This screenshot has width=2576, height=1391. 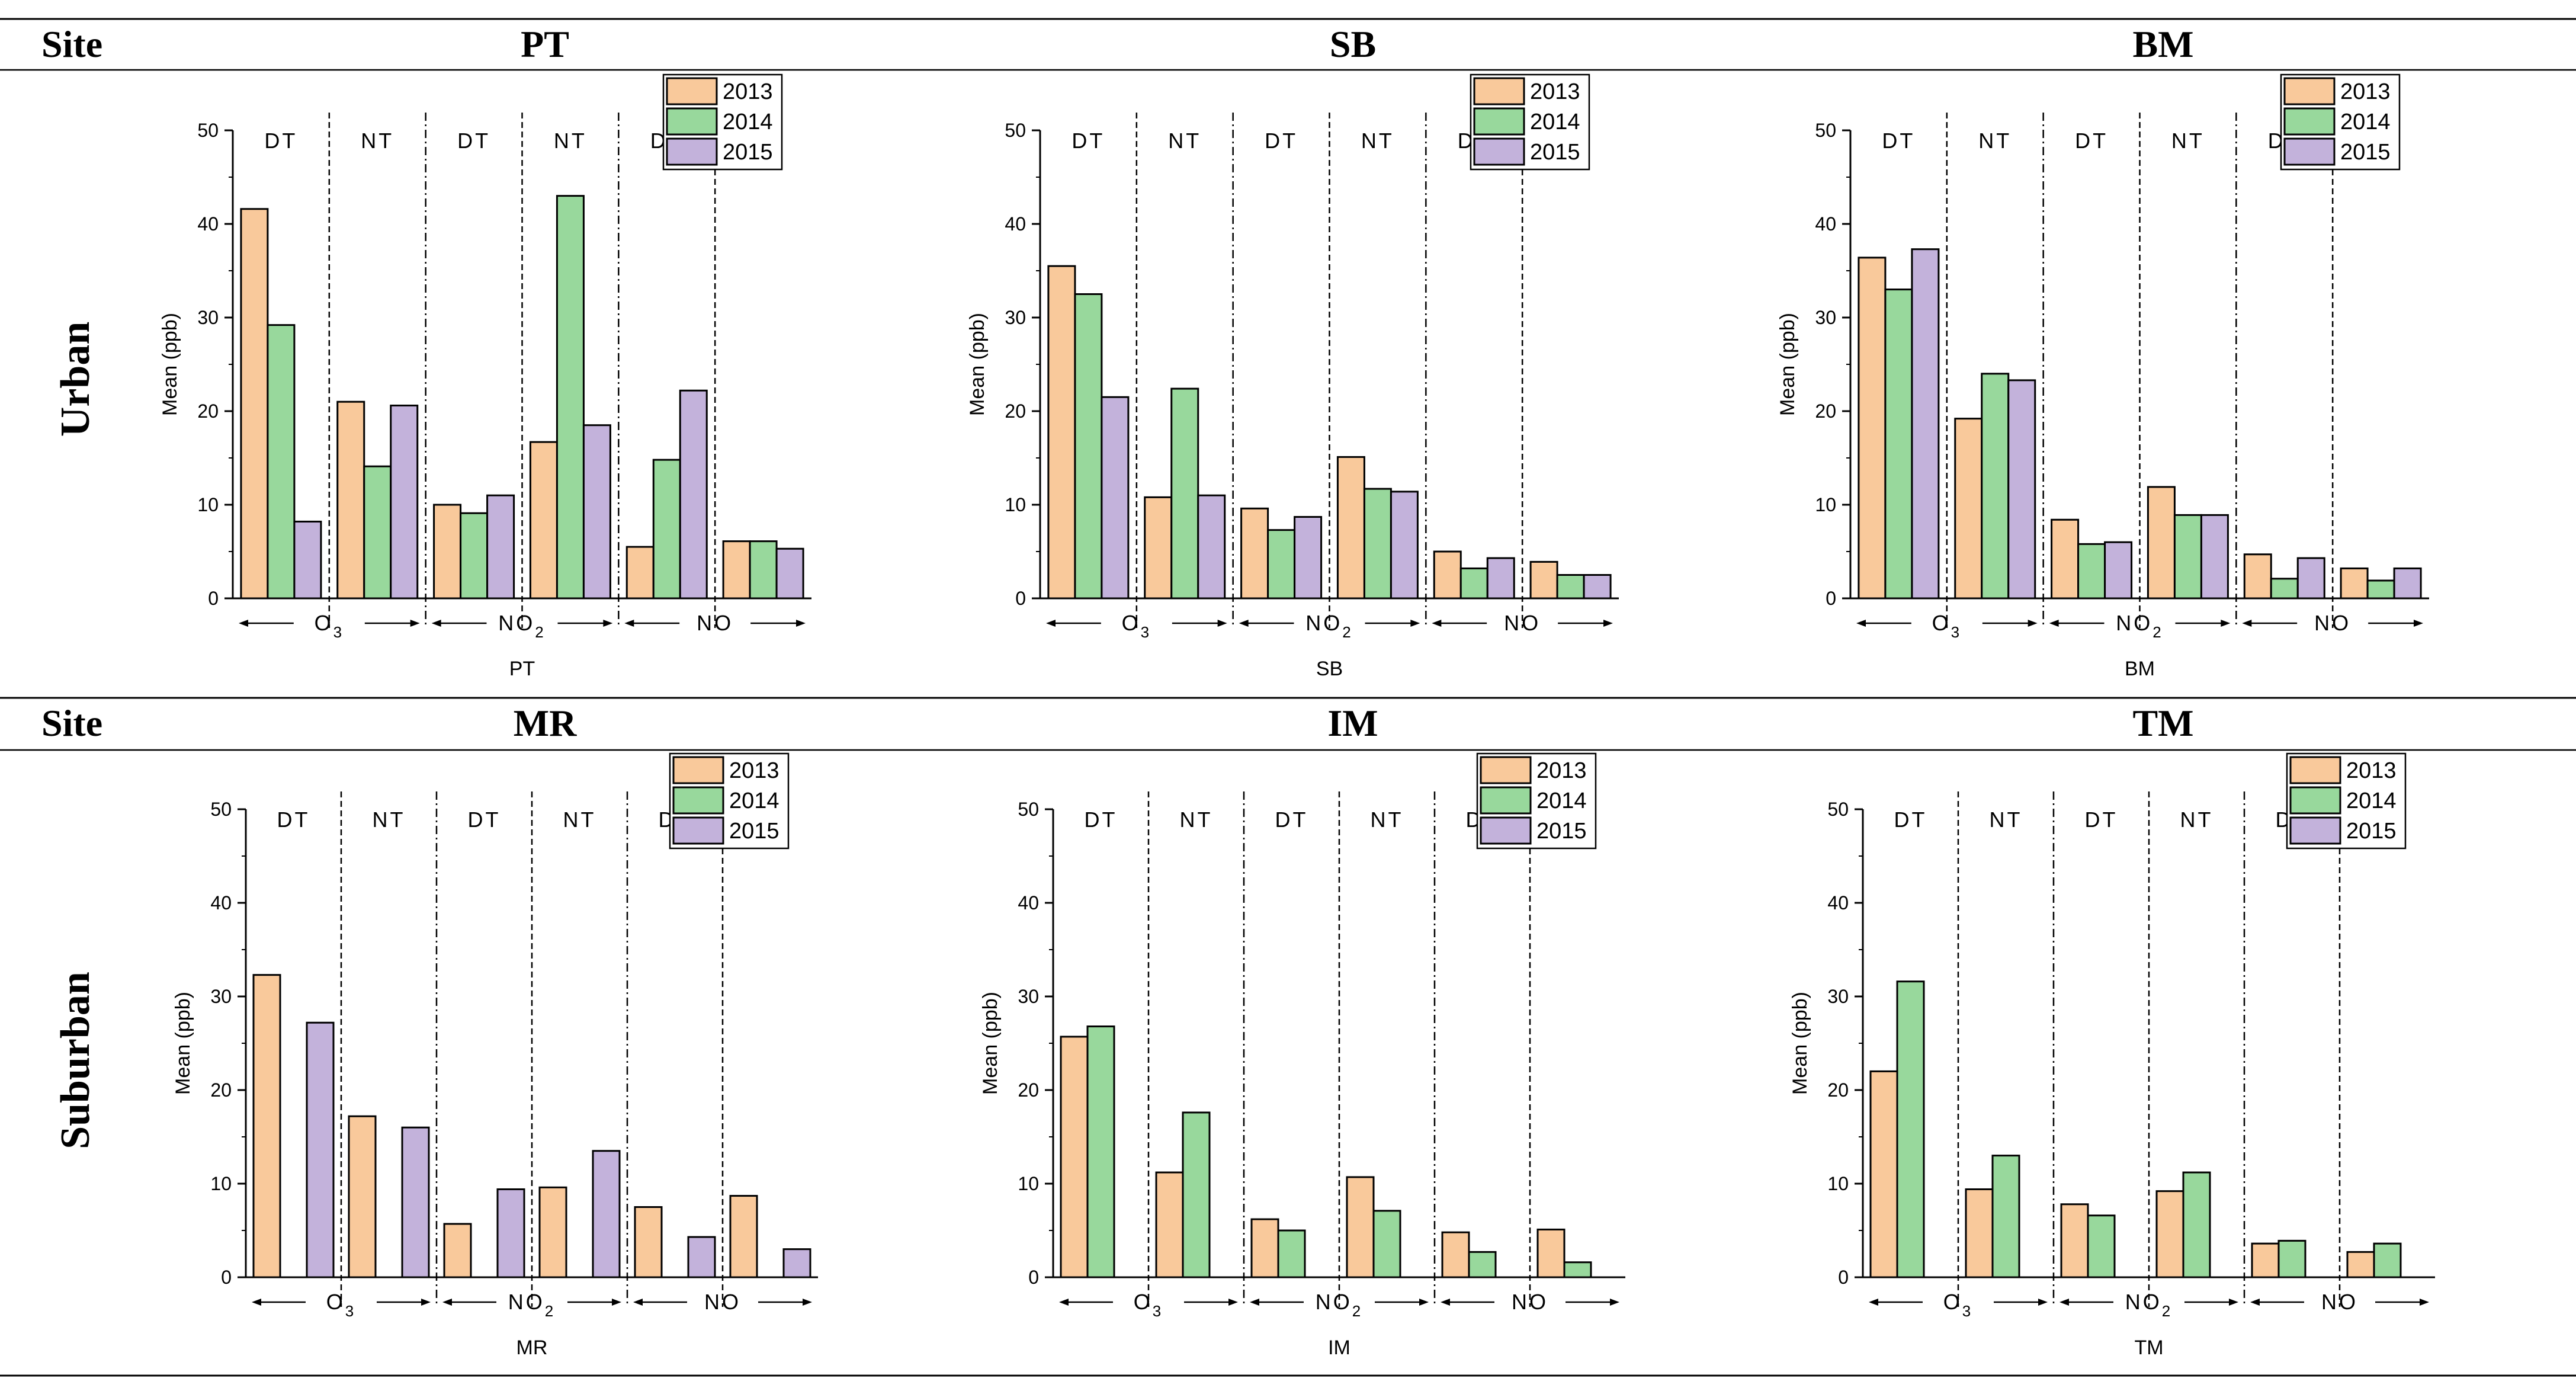 What do you see at coordinates (532, 1347) in the screenshot?
I see `x-axis-label: MR` at bounding box center [532, 1347].